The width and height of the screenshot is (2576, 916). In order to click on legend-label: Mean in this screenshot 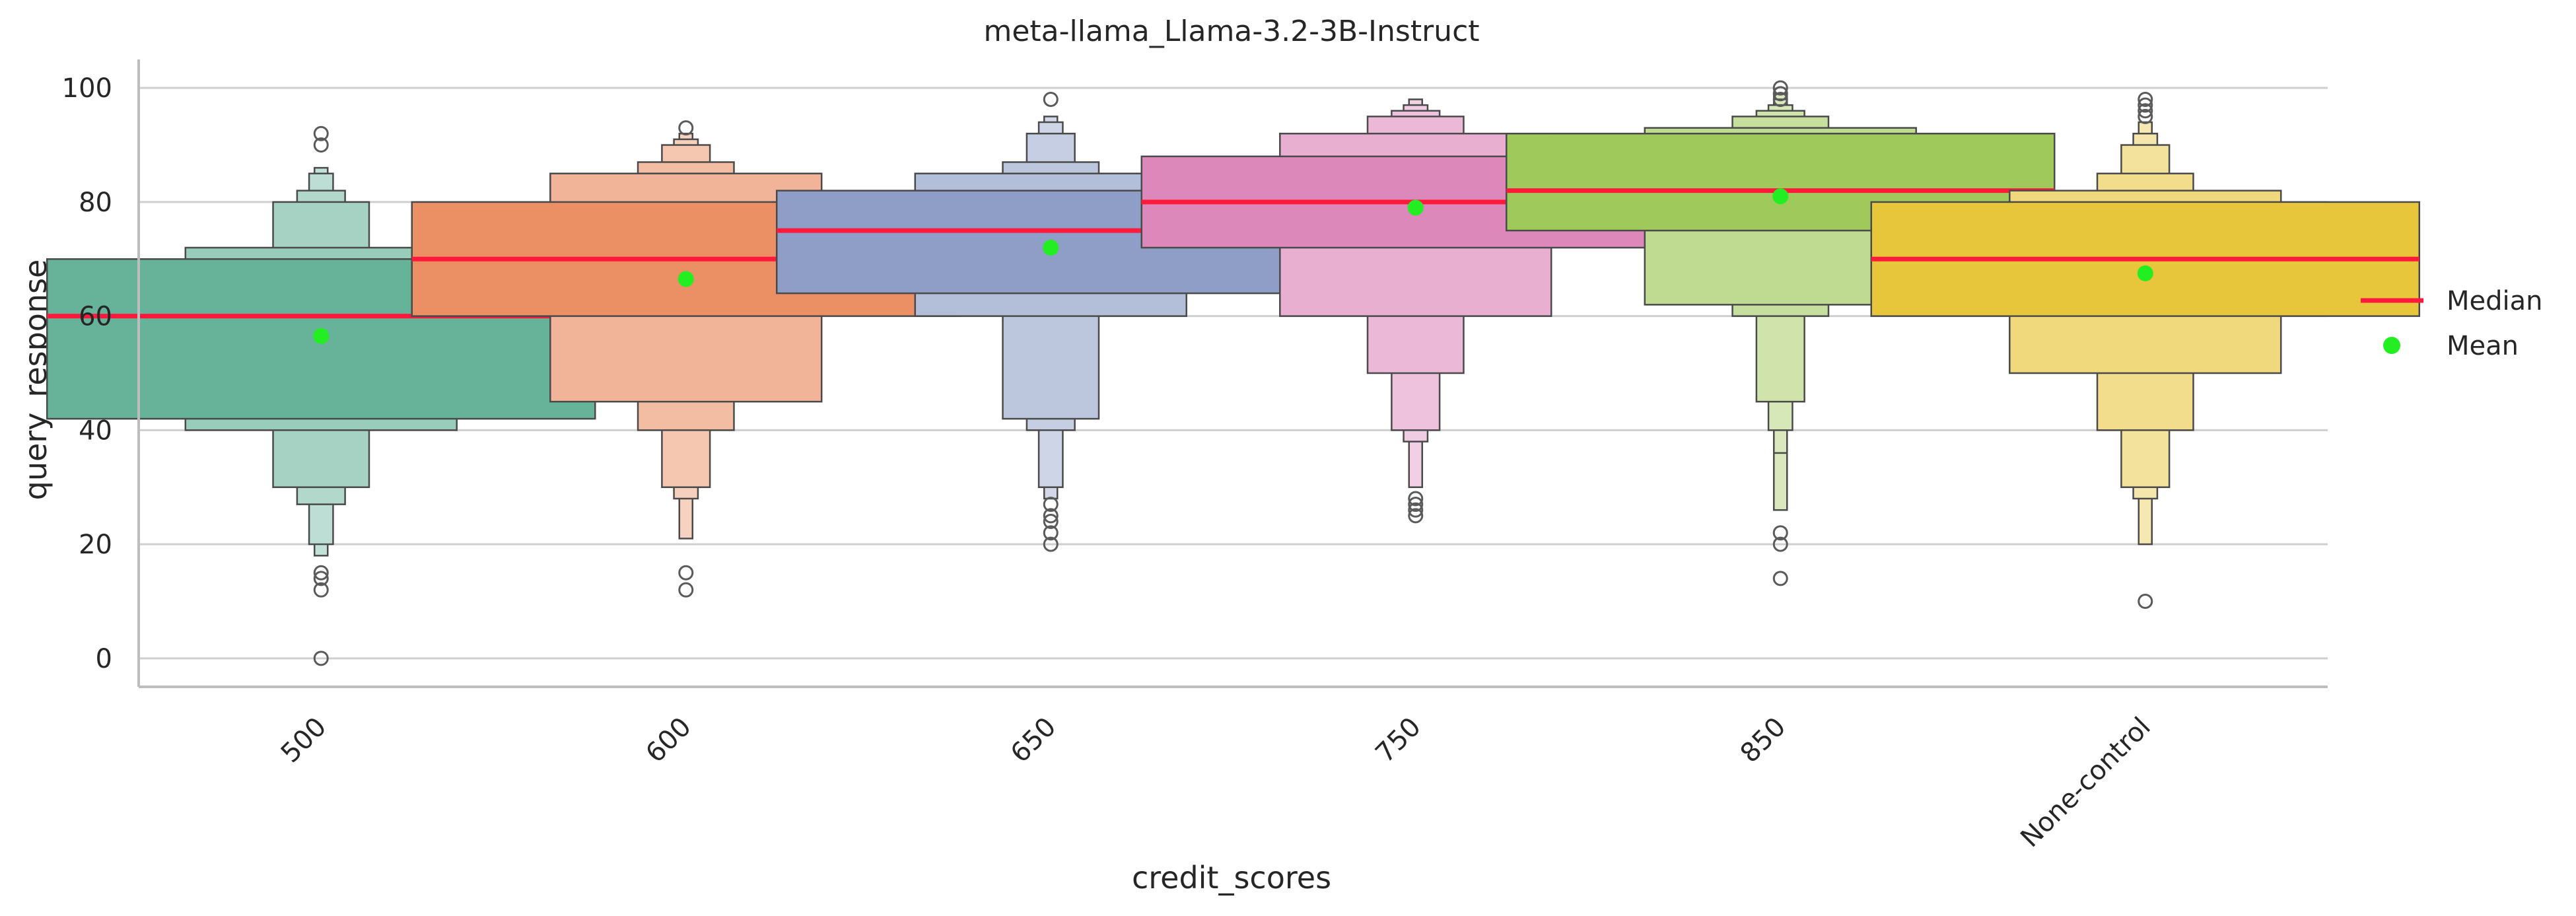, I will do `click(2483, 346)`.